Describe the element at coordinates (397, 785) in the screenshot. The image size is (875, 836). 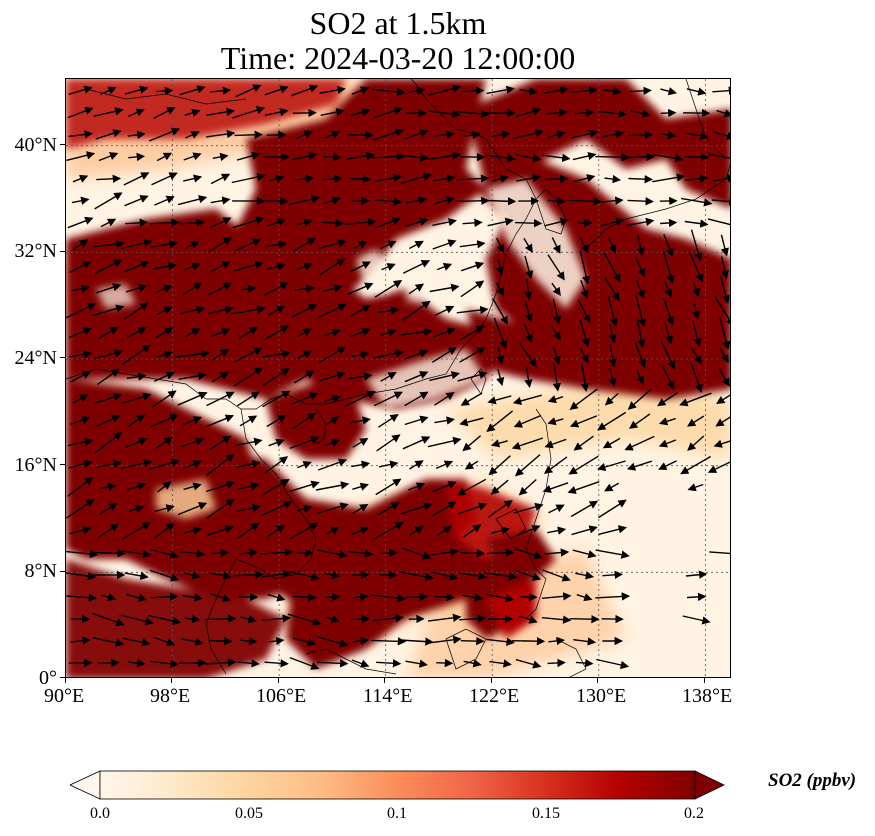
I see `colorbar-gradient` at that location.